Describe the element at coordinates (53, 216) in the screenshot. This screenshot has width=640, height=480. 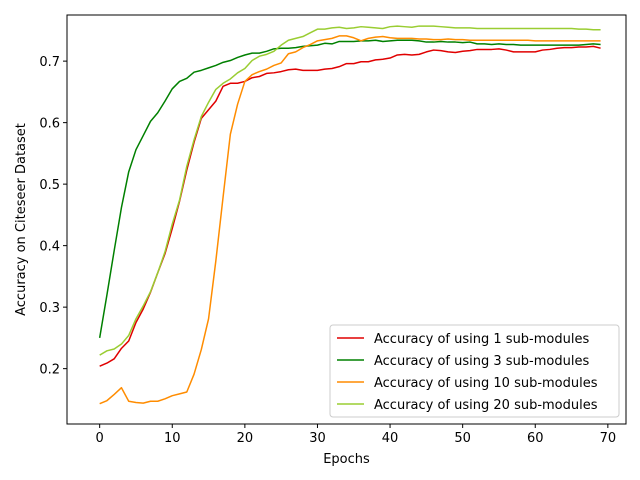
I see `y-axis: 0.2 0.3 0.4 0.5 0.6 0.7` at that location.